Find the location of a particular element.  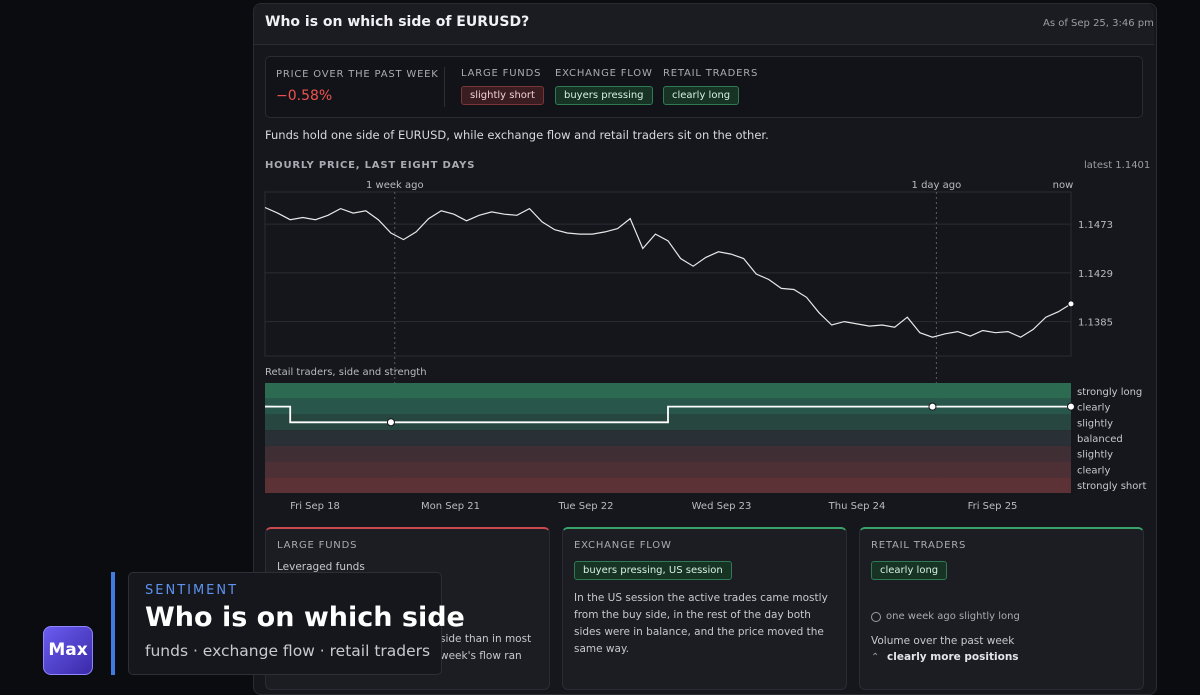

overlay-title: Who is on which side is located at coordinates (305, 617).